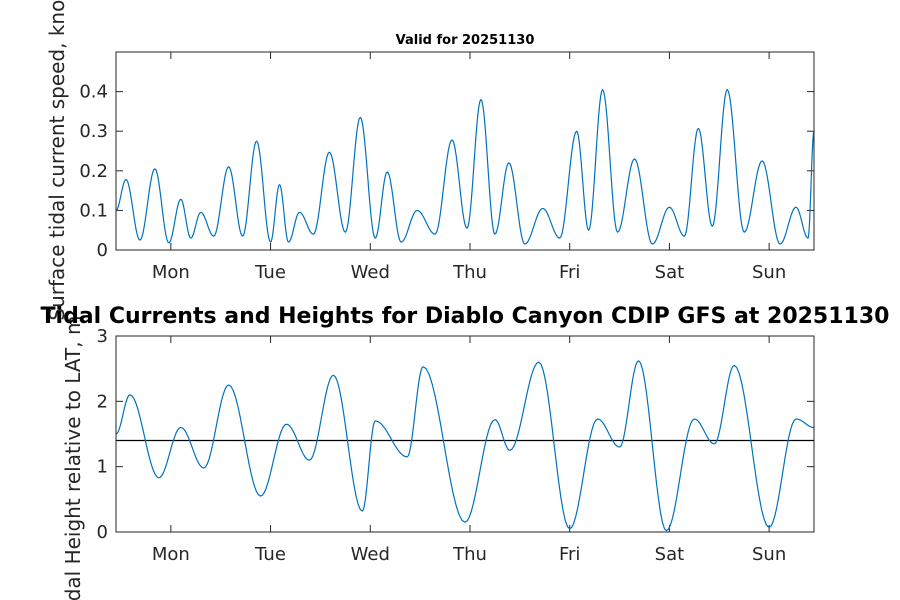 Image resolution: width=900 pixels, height=600 pixels. Describe the element at coordinates (465, 40) in the screenshot. I see `speed-chart-title: Valid for 20251130` at that location.